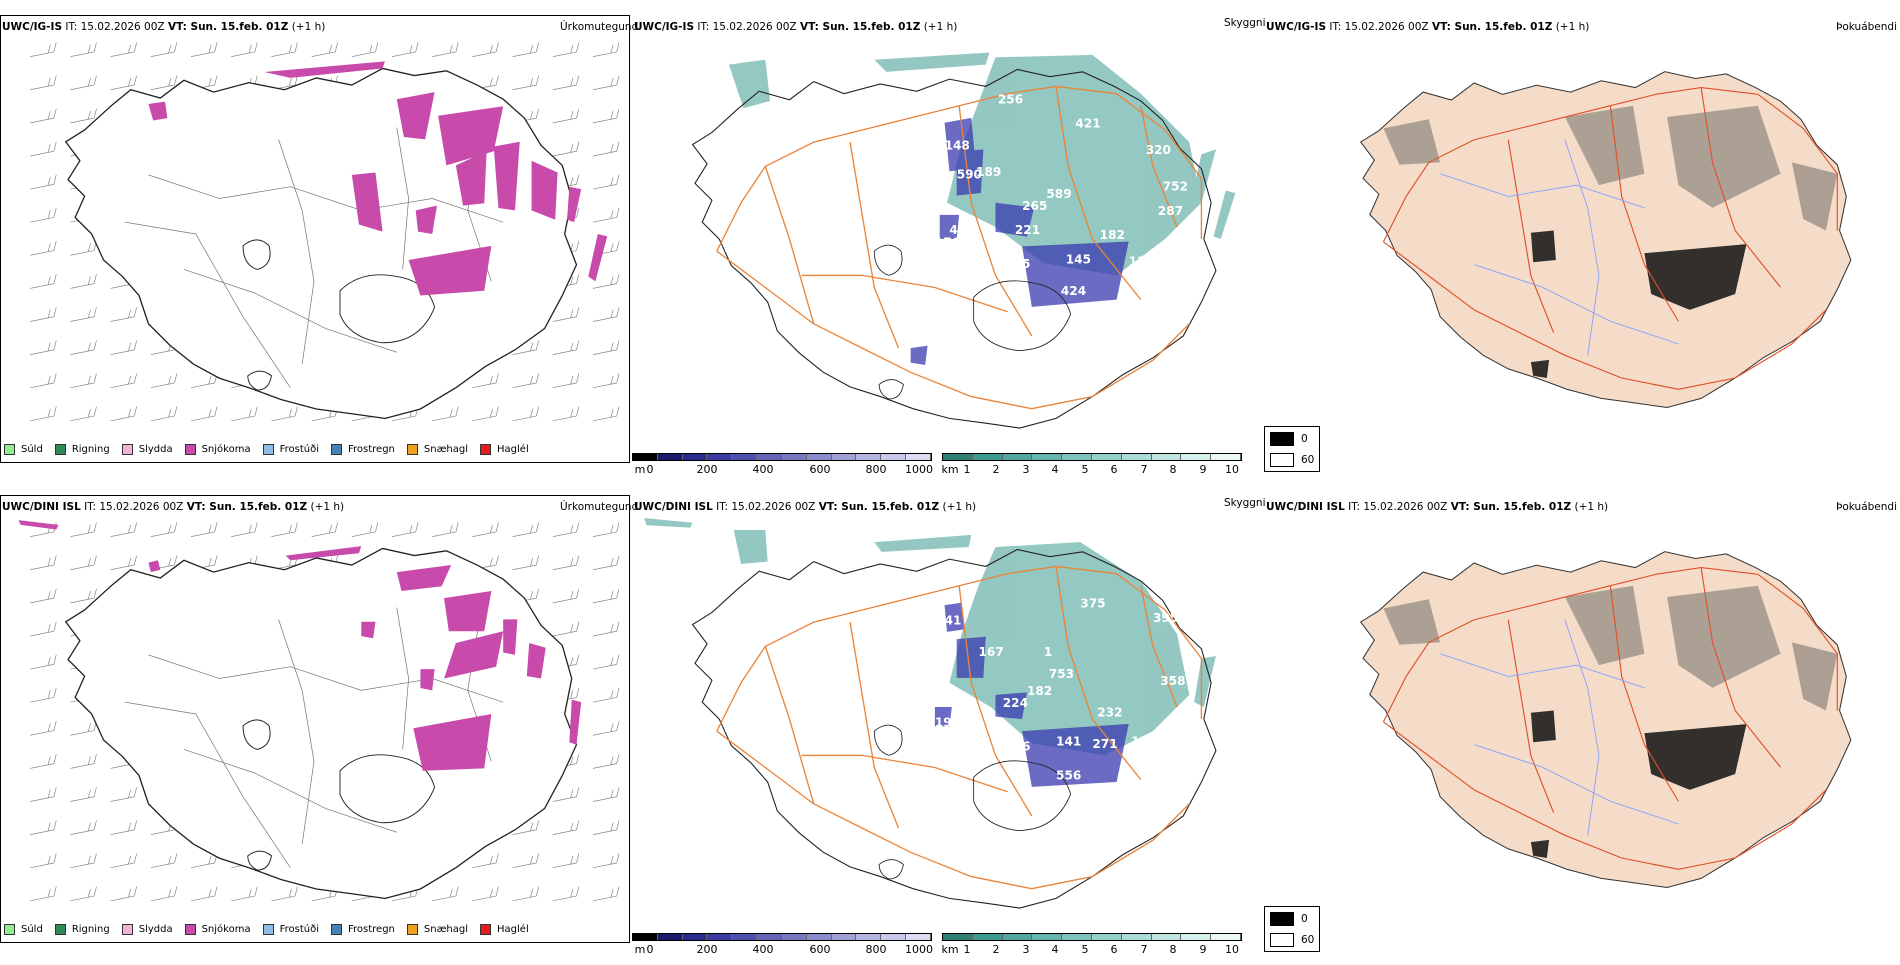  I want to click on valid-time: VT: Sun. 15.feb. 01Z, so click(228, 27).